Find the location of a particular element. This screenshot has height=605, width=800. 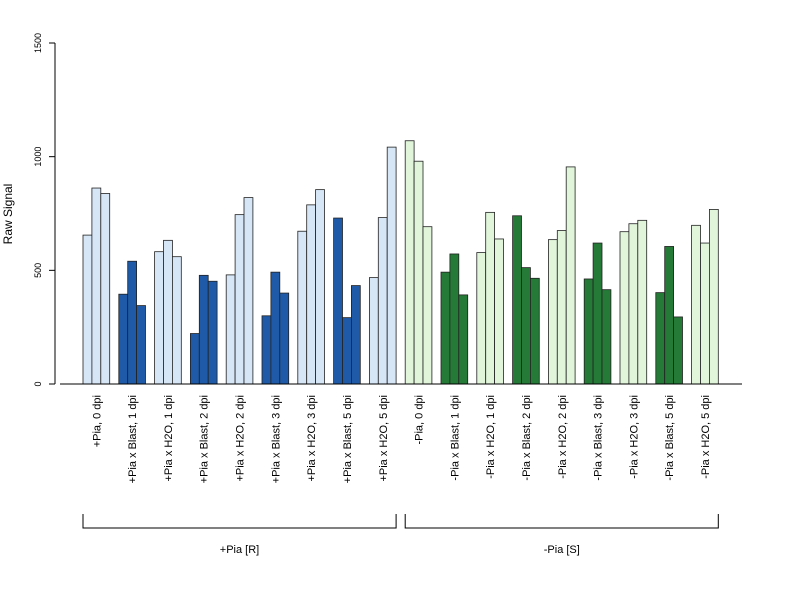

x-tick-label: +Pia x Blast, 3 dpi is located at coordinates (276, 439).